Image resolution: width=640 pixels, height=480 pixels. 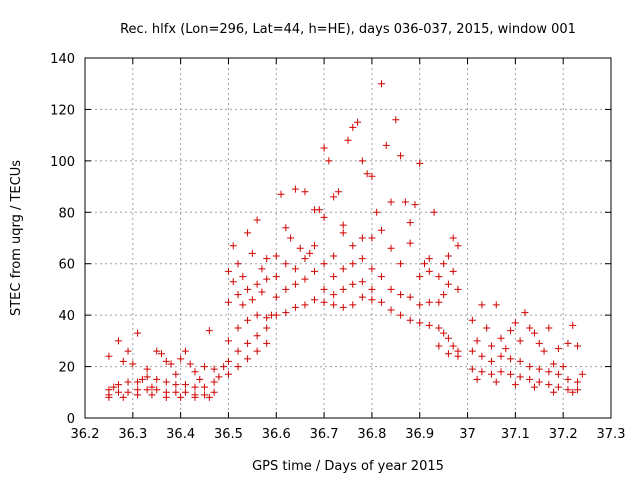 I want to click on y-tick-label: 0, so click(x=71, y=419).